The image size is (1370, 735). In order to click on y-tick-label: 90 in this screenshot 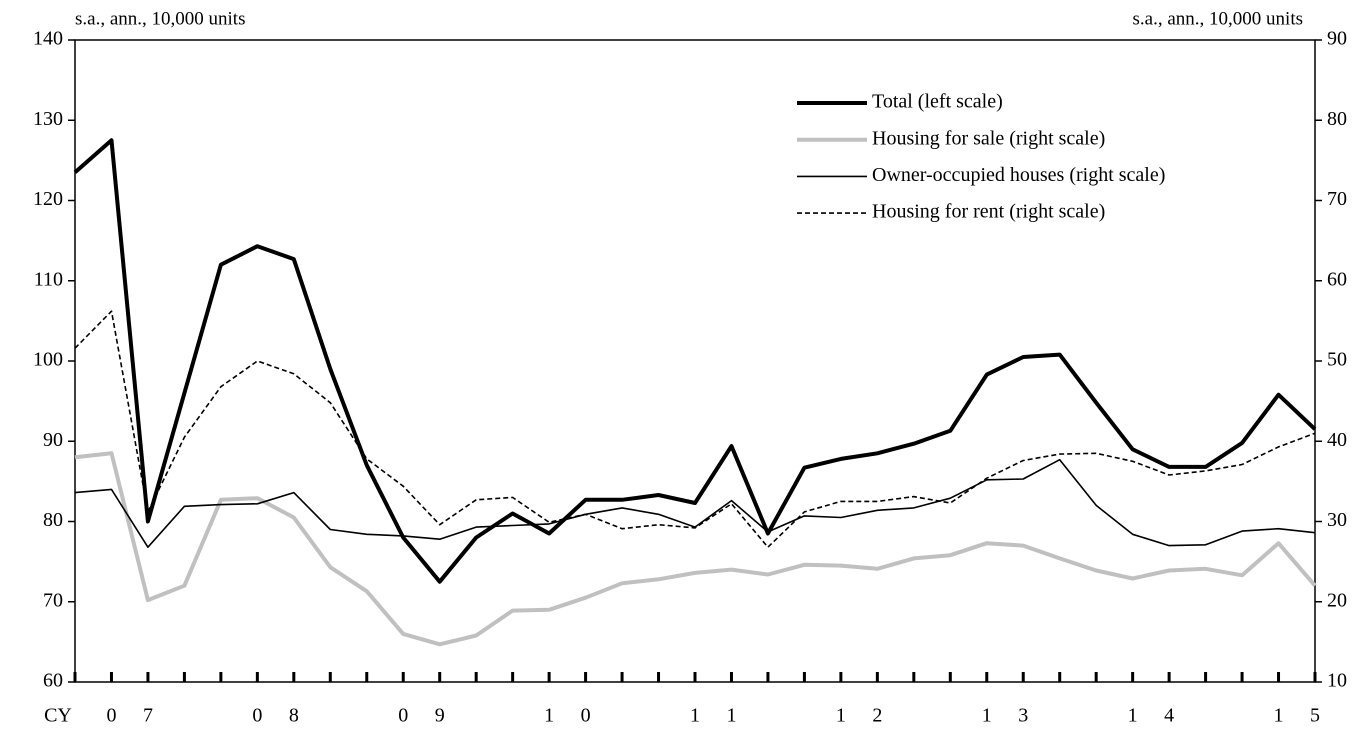, I will do `click(53, 440)`.